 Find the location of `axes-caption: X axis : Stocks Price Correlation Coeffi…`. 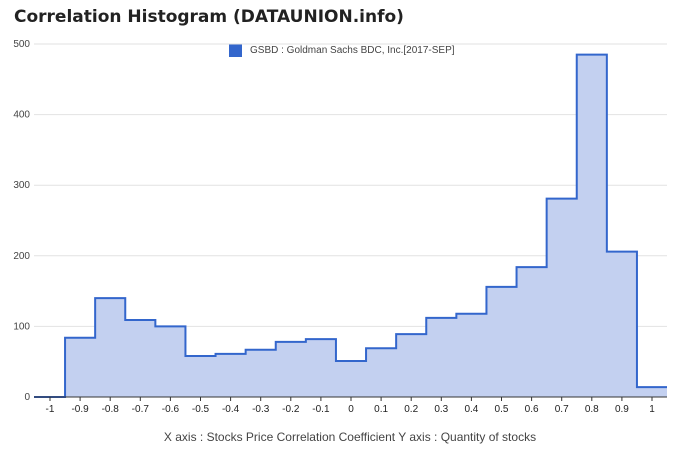

axes-caption: X axis : Stocks Price Correlation Coeffi… is located at coordinates (350, 437).